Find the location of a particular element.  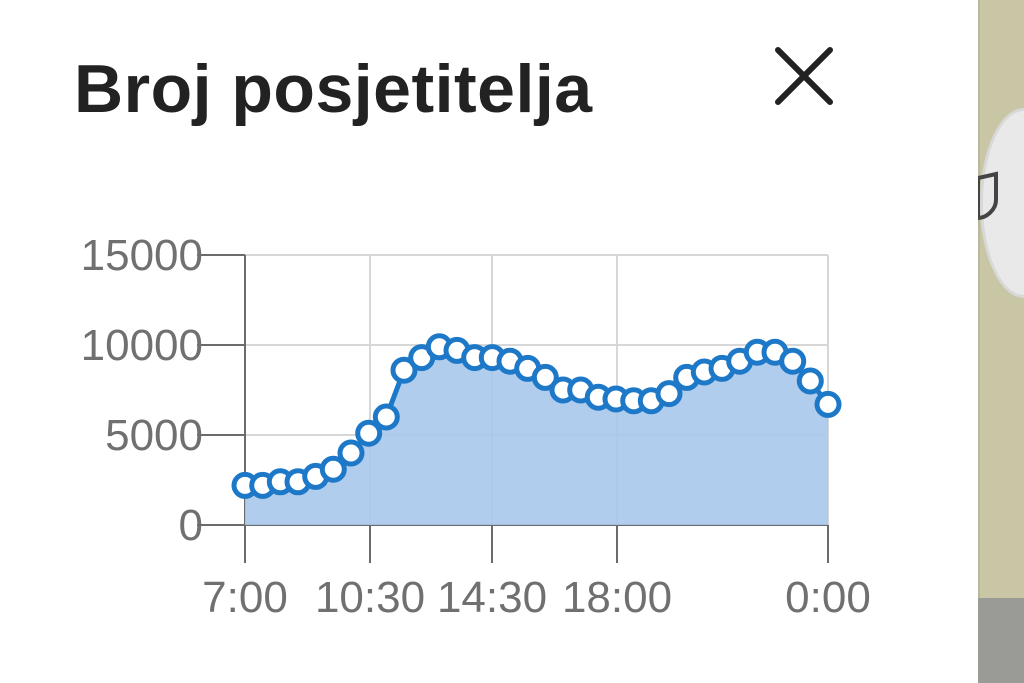

y-tick-label: 15000 is located at coordinates (142, 255).